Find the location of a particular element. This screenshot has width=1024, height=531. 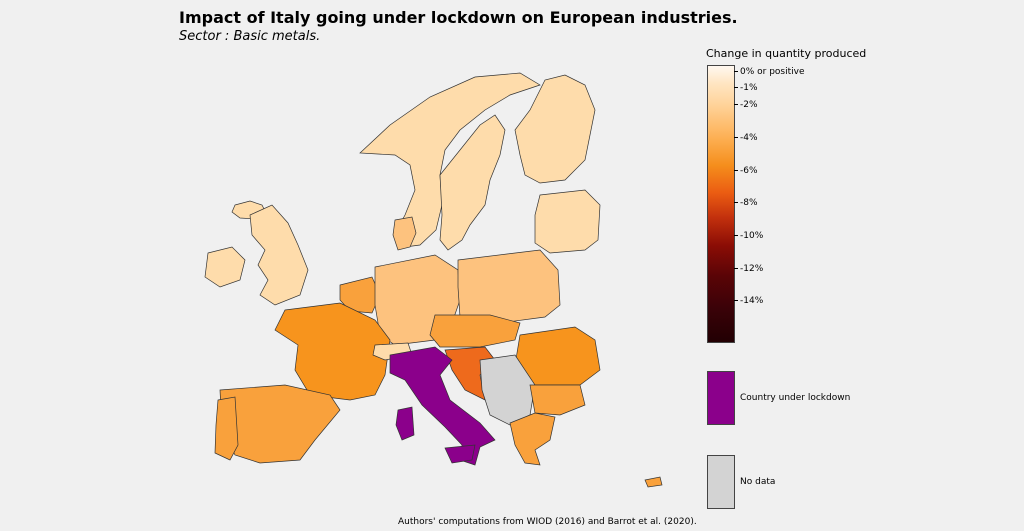

country-italy-lockdown is located at coordinates (442, 406).